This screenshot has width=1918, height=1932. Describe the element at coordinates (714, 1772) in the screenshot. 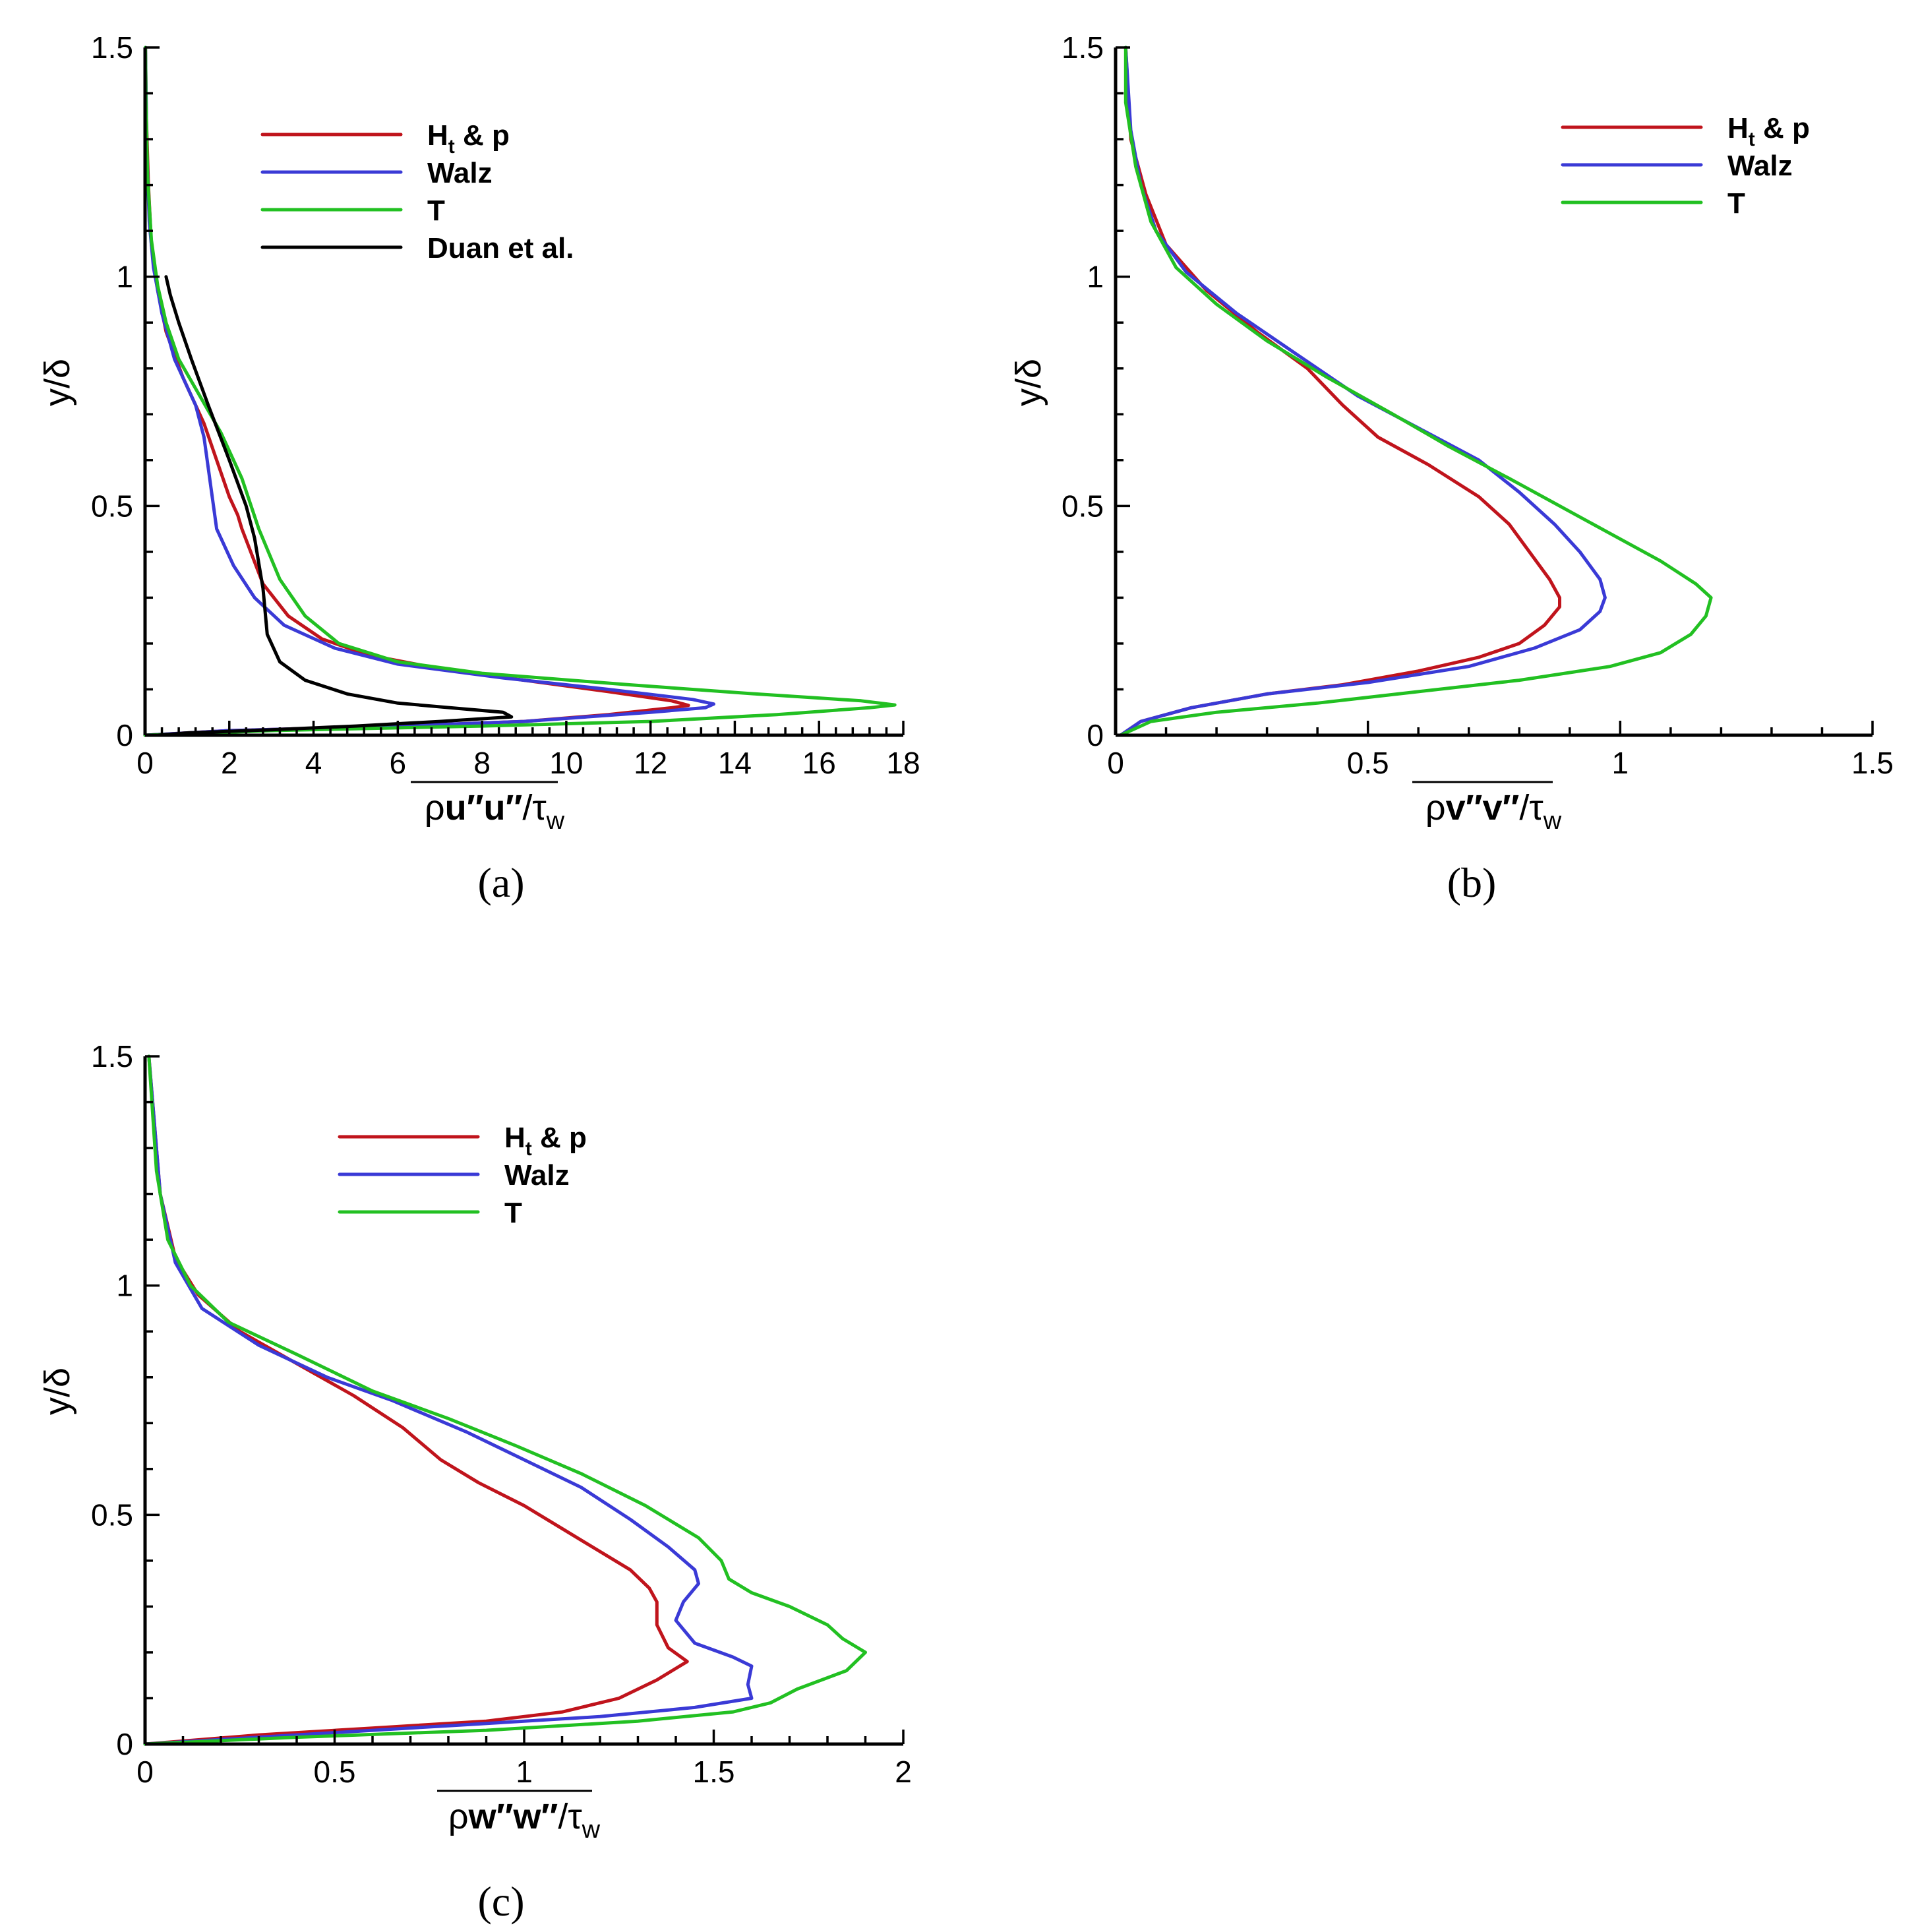

I see `panel-c-x-tick-label: 1.5` at that location.